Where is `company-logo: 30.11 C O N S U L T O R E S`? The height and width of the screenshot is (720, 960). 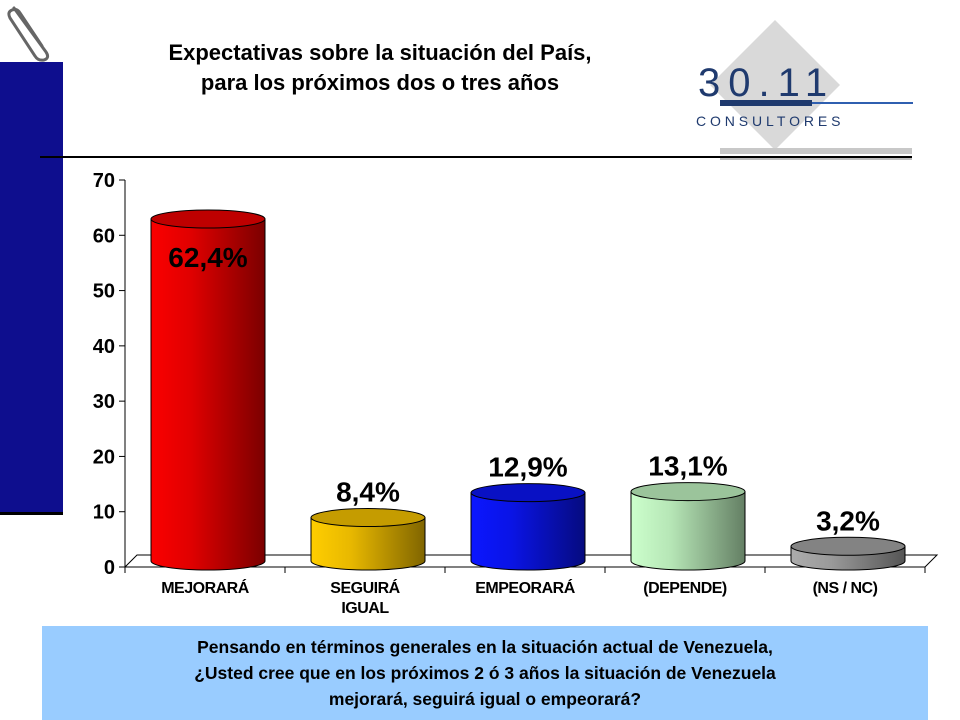
company-logo: 30.11 C O N S U L T O R E S is located at coordinates (804, 90).